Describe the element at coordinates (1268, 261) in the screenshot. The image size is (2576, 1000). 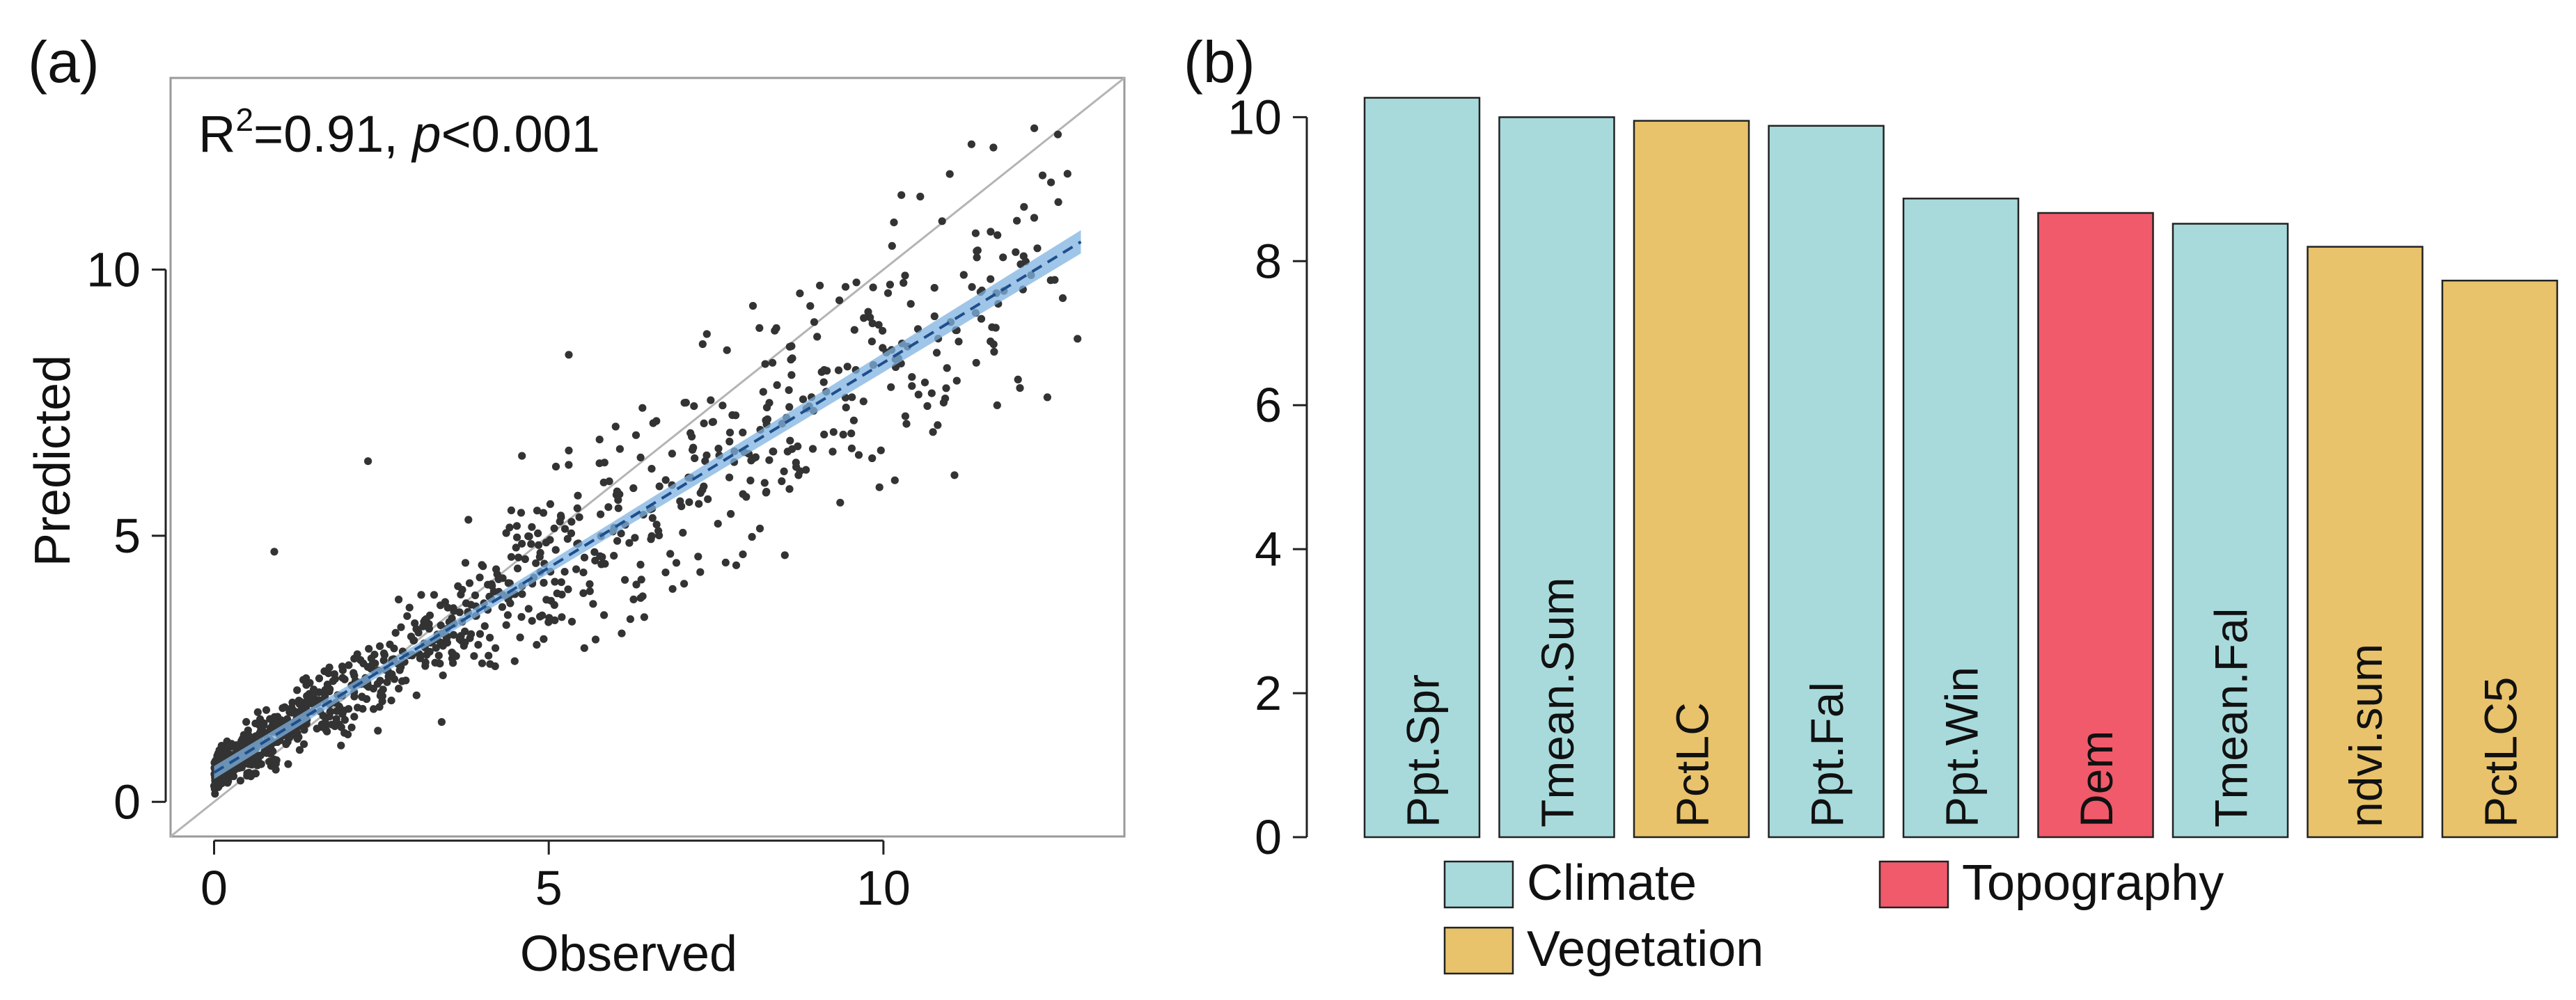
I see `bar-y-tick-label: 8` at that location.